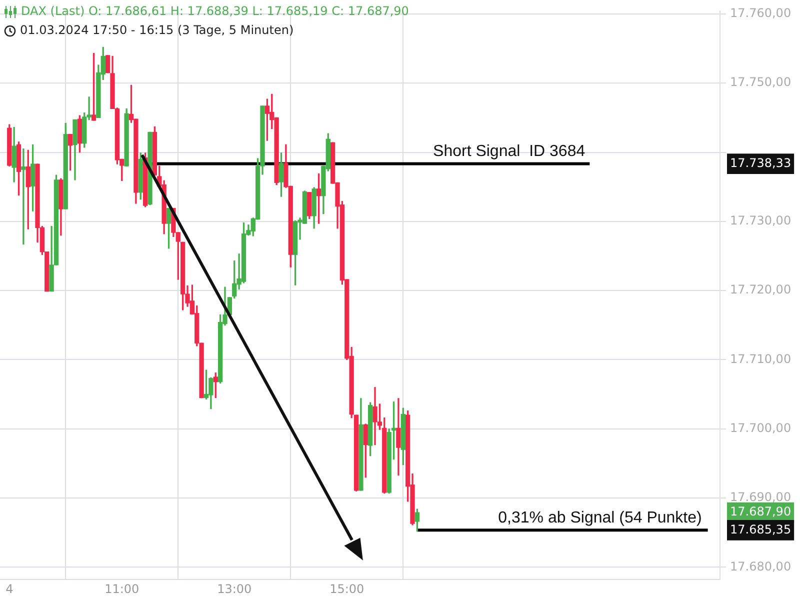 The image size is (800, 600). What do you see at coordinates (761, 529) in the screenshot?
I see `y-tick-label: 17.685,35` at bounding box center [761, 529].